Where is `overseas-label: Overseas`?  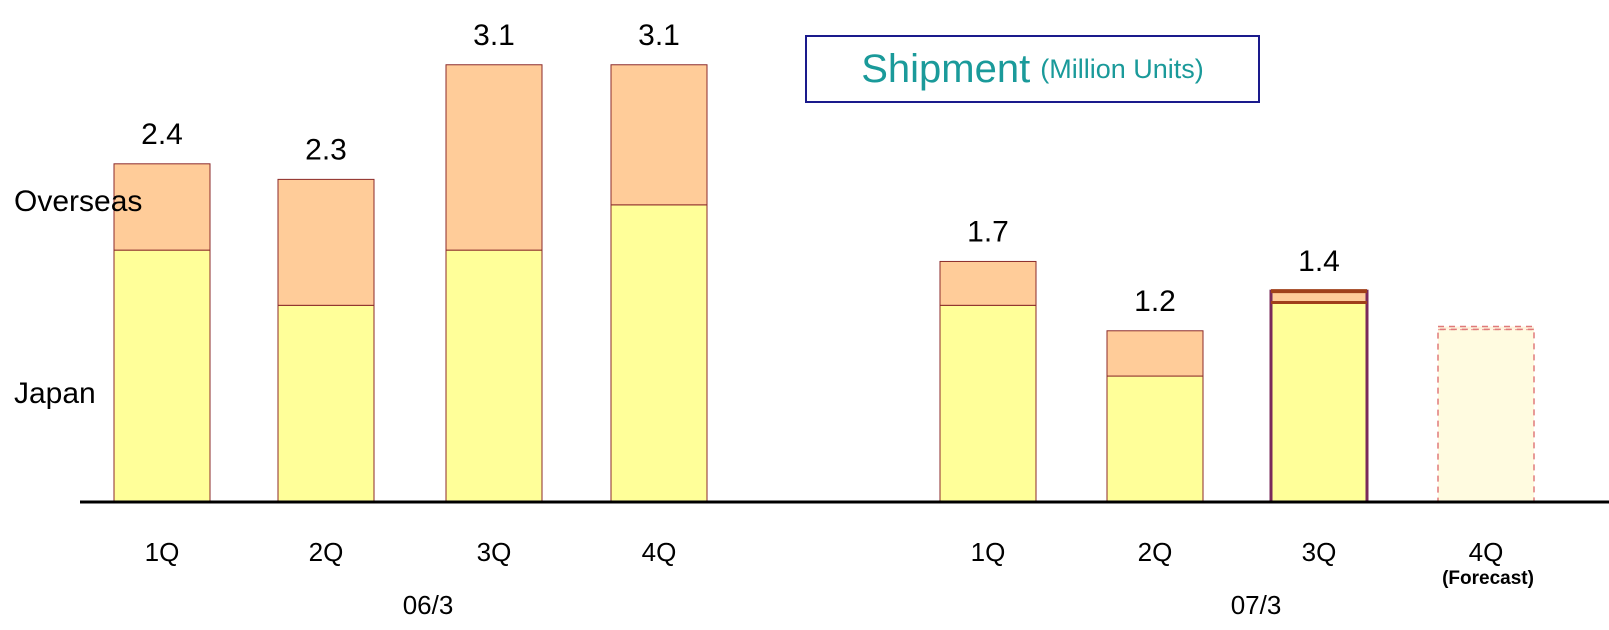 overseas-label: Overseas is located at coordinates (78, 201).